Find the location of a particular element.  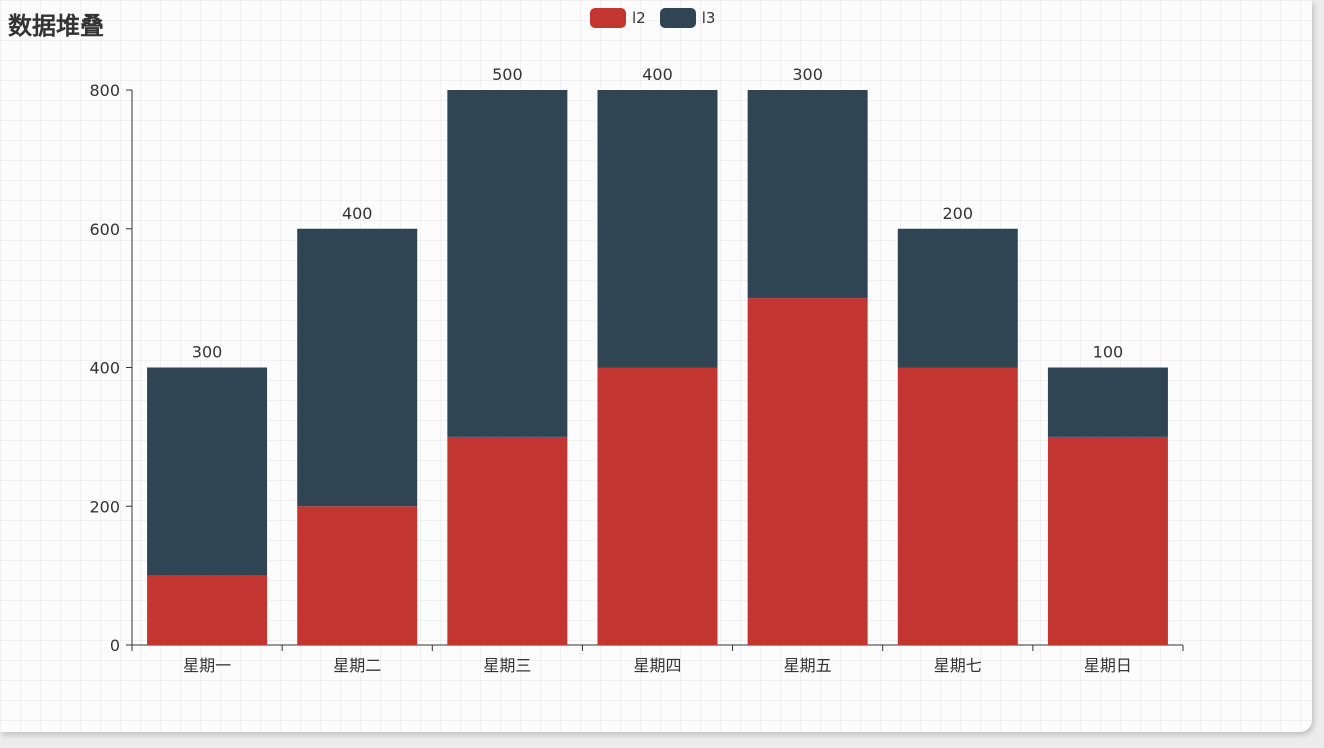

legend: l2 l3 is located at coordinates (659, 18).